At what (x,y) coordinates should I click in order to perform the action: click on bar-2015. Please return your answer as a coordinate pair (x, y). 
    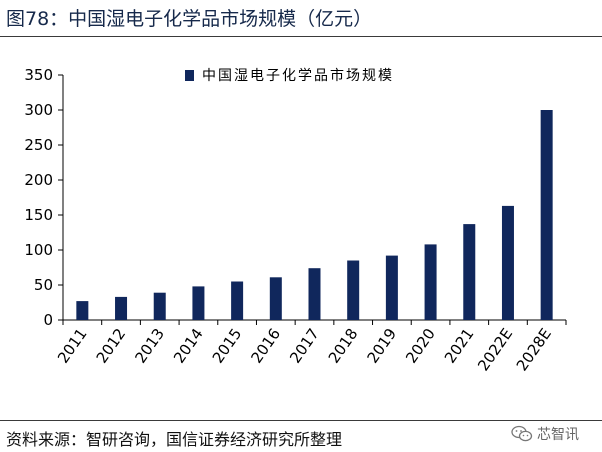
    Looking at the image, I should click on (237, 300).